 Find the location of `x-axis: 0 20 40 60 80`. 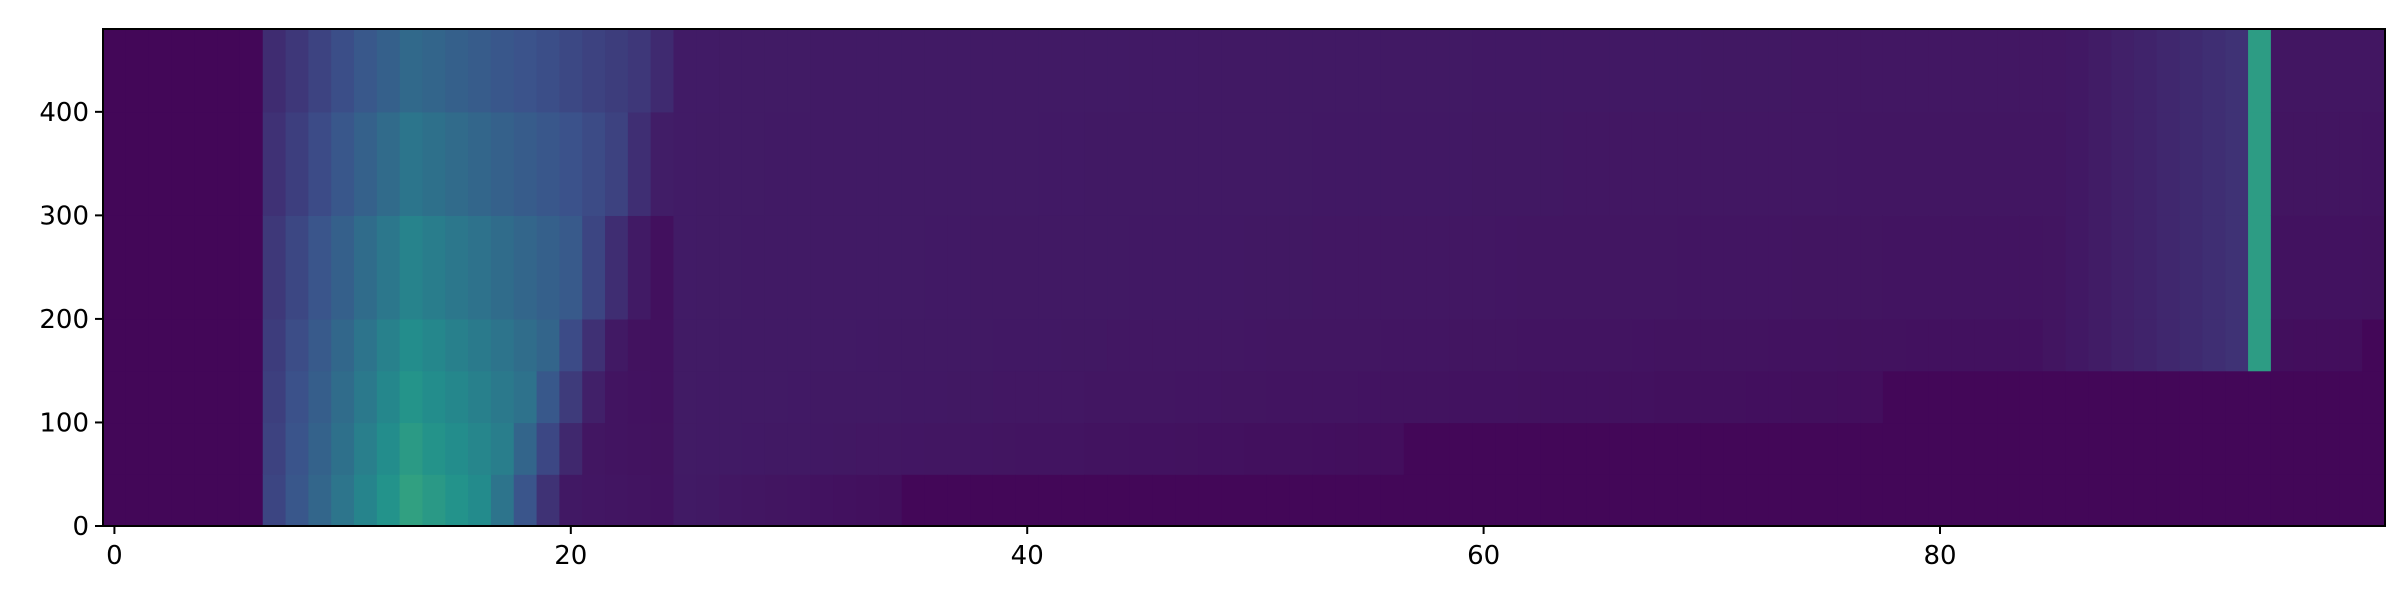

x-axis: 0 20 40 60 80 is located at coordinates (1031, 548).